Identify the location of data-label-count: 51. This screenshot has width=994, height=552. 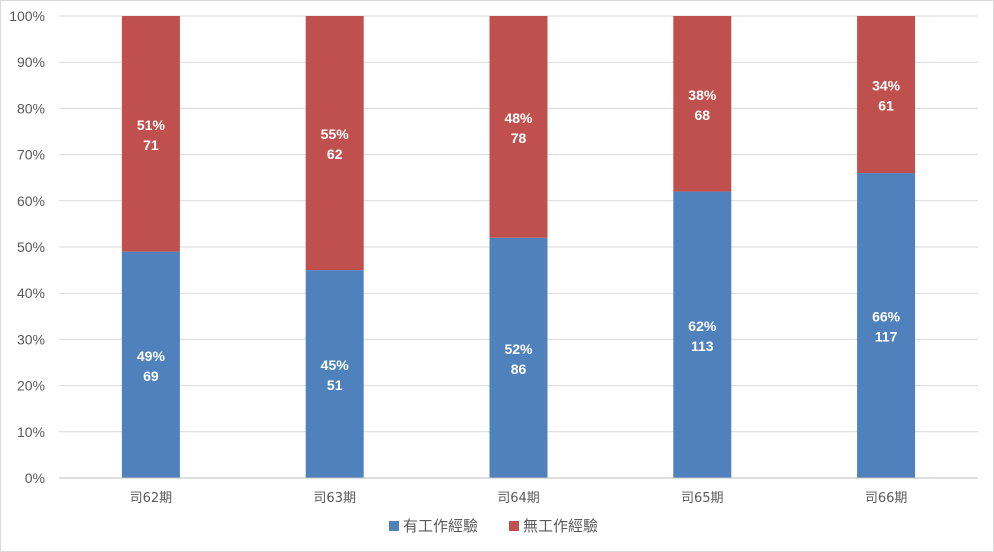
(335, 385).